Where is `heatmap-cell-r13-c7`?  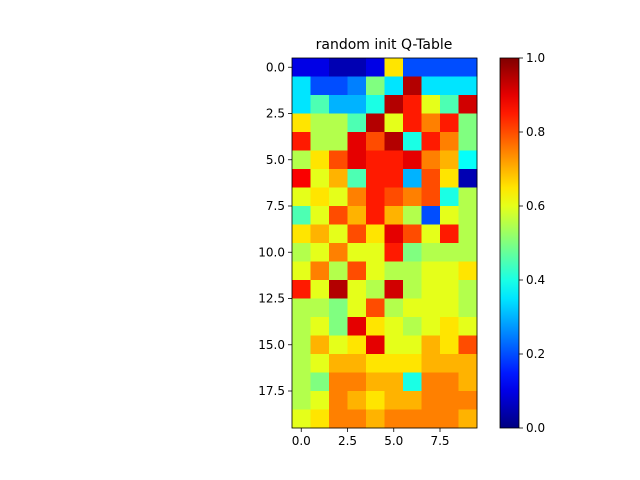
heatmap-cell-r13-c7 is located at coordinates (431, 308).